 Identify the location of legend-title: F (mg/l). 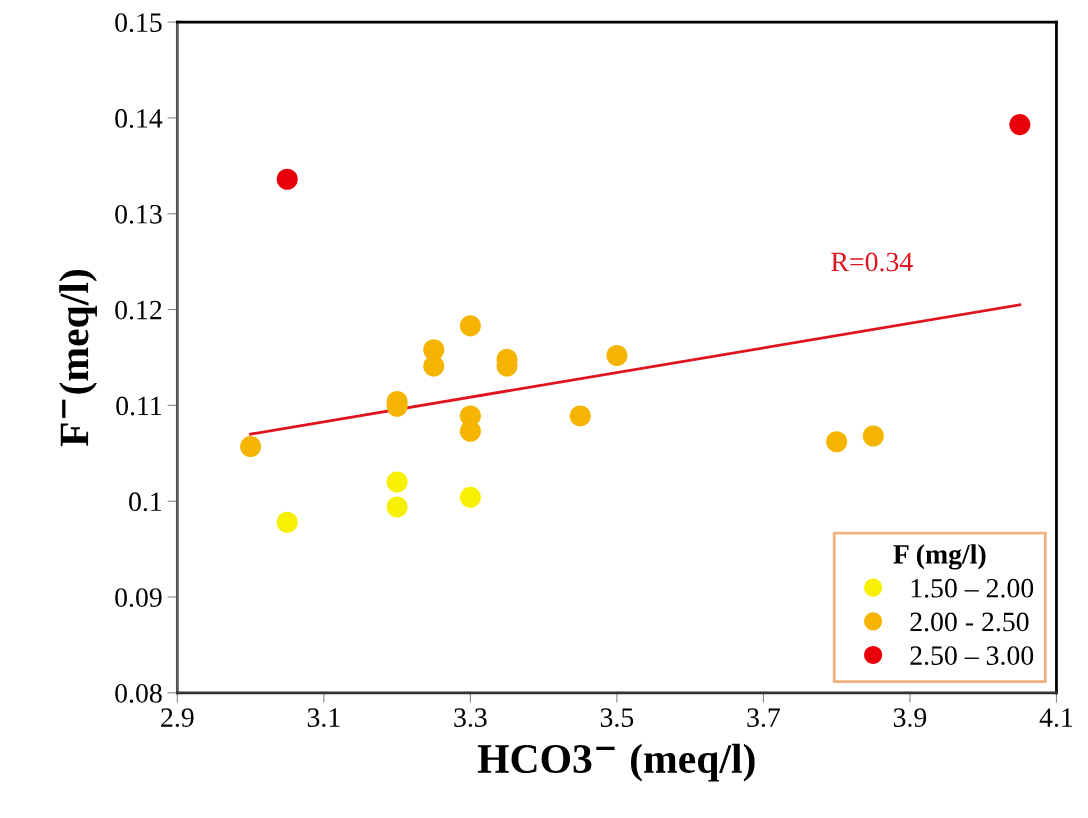
(939, 557).